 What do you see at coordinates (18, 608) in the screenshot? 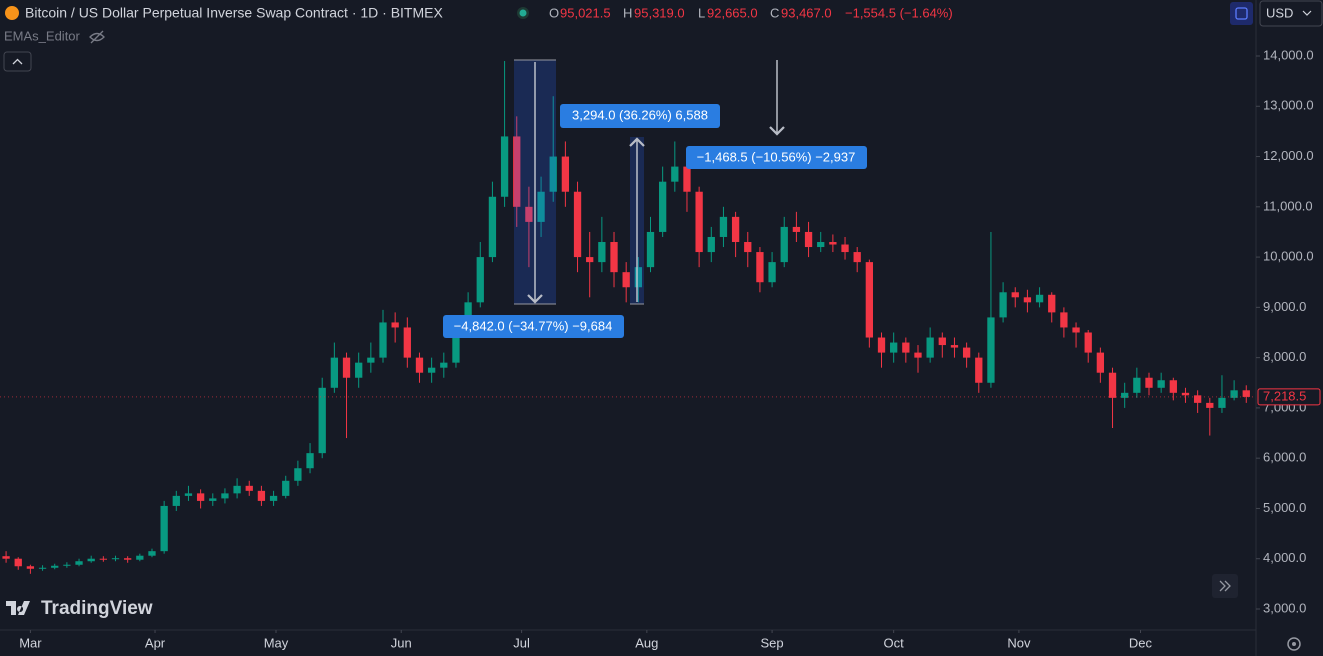
I see `brand-logo` at bounding box center [18, 608].